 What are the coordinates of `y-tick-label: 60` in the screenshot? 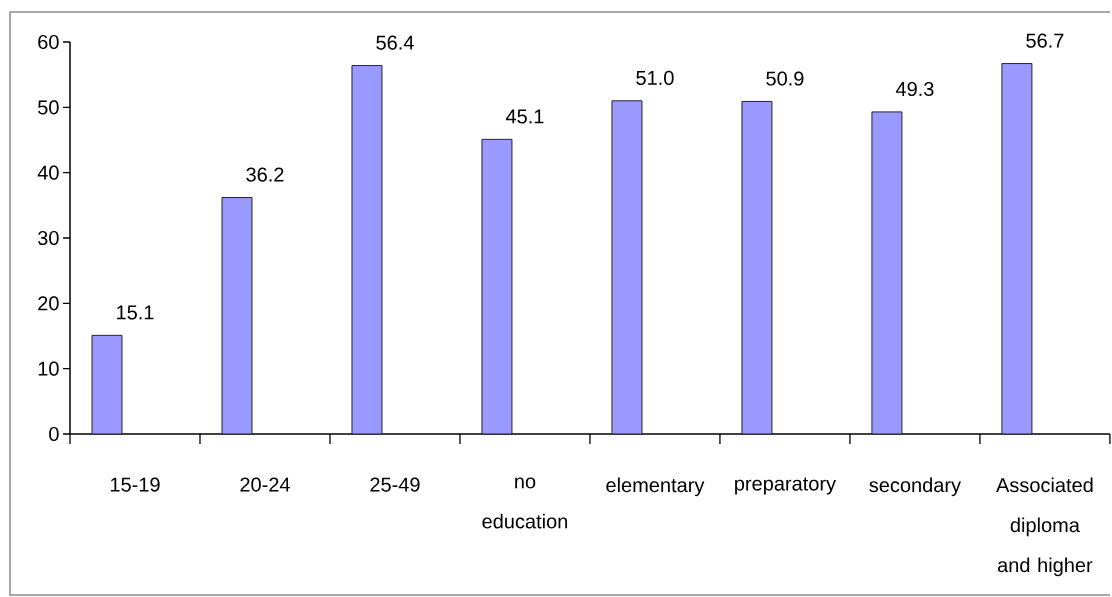 It's located at (48, 42).